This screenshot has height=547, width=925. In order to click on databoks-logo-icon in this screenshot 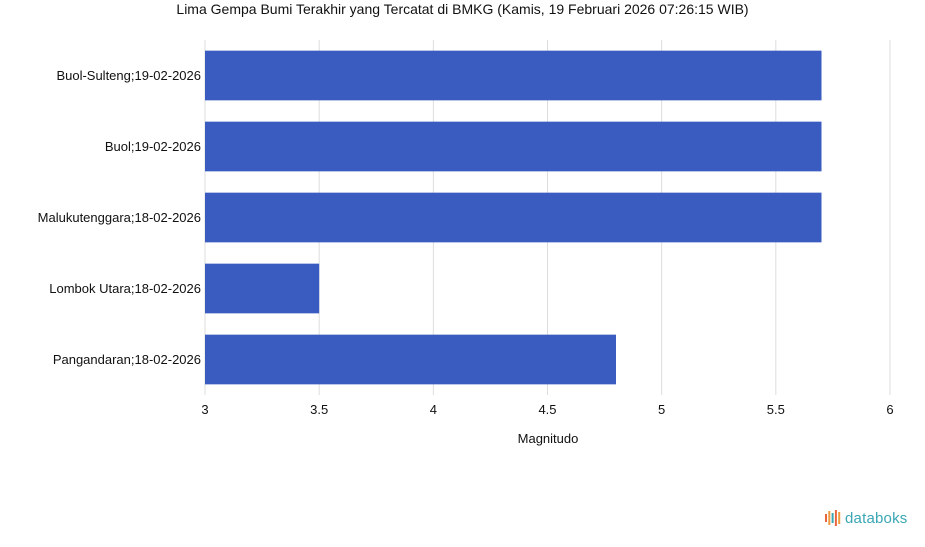, I will do `click(833, 518)`.